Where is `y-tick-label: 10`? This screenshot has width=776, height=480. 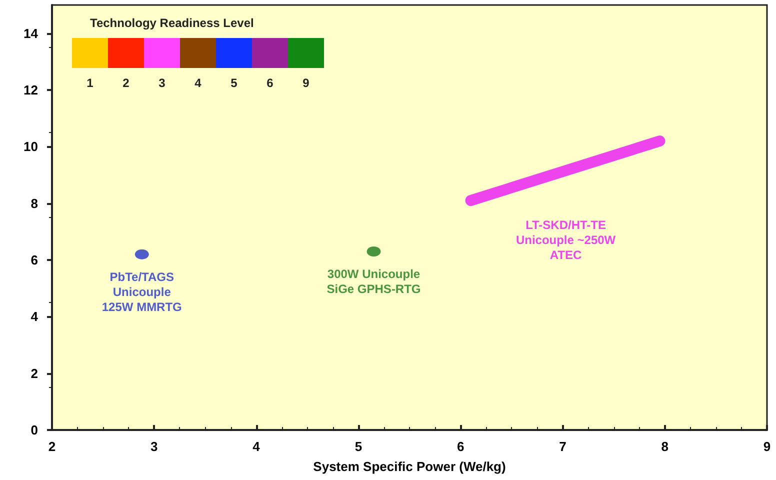
y-tick-label: 10 is located at coordinates (31, 146).